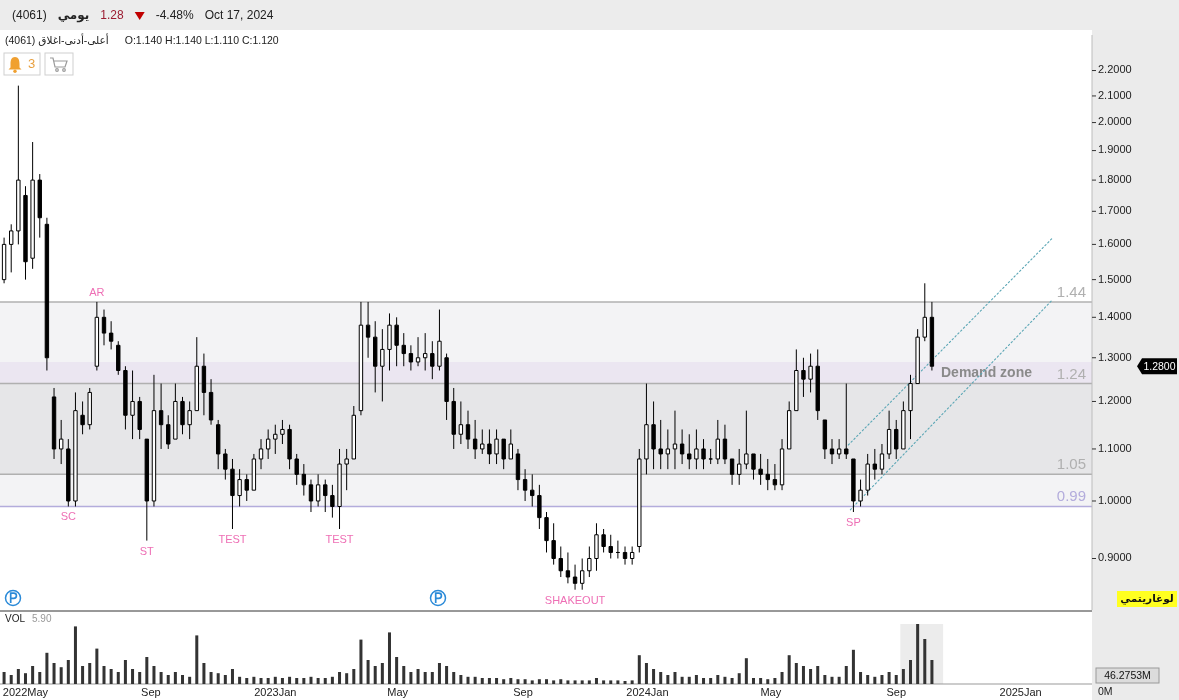 Image resolution: width=1179 pixels, height=700 pixels. Describe the element at coordinates (29, 15) in the screenshot. I see `chart-title: (4061)` at that location.